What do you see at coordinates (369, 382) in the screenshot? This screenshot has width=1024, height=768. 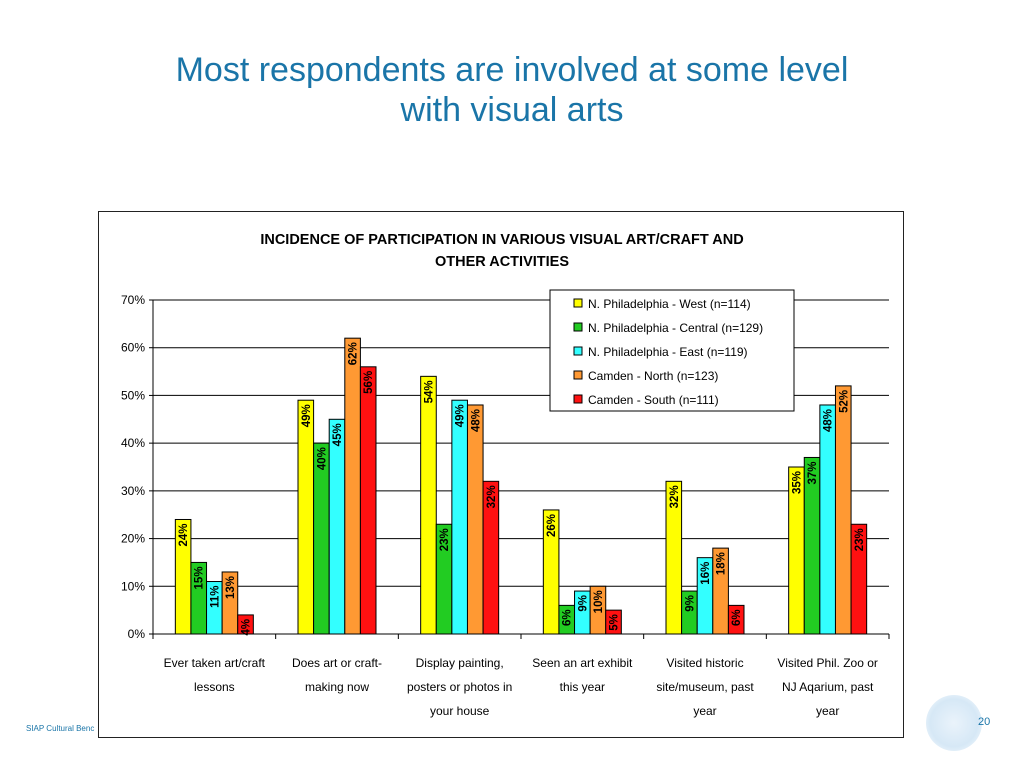 I see `data-label: 56%` at bounding box center [369, 382].